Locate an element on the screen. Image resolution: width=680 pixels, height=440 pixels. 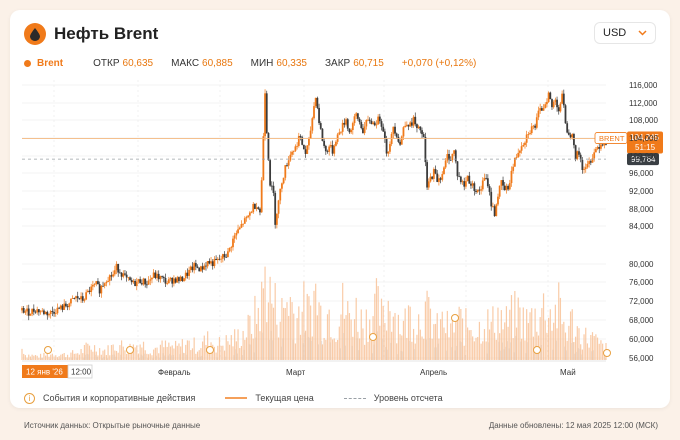
legend-events: i События и корпоративные действия is located at coordinates (109, 398).